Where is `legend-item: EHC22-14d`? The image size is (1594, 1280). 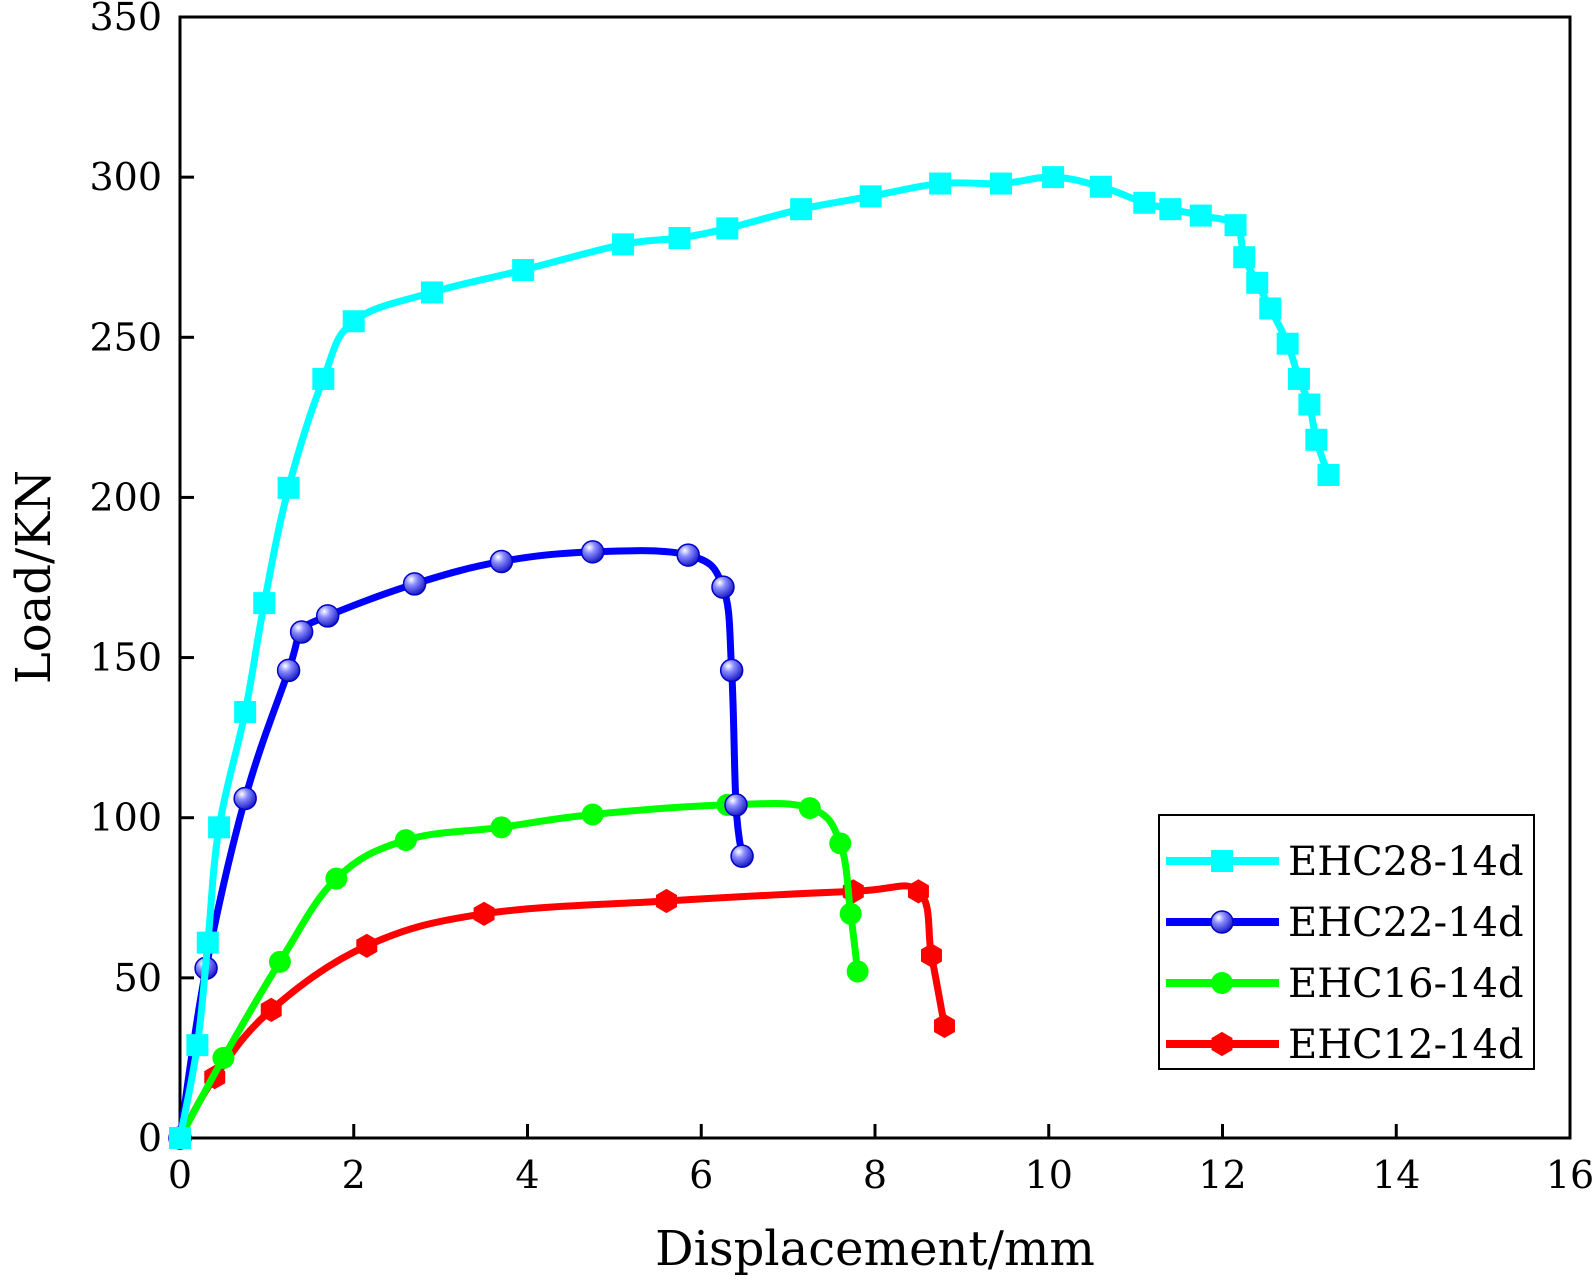
legend-item: EHC22-14d is located at coordinates (1345, 923).